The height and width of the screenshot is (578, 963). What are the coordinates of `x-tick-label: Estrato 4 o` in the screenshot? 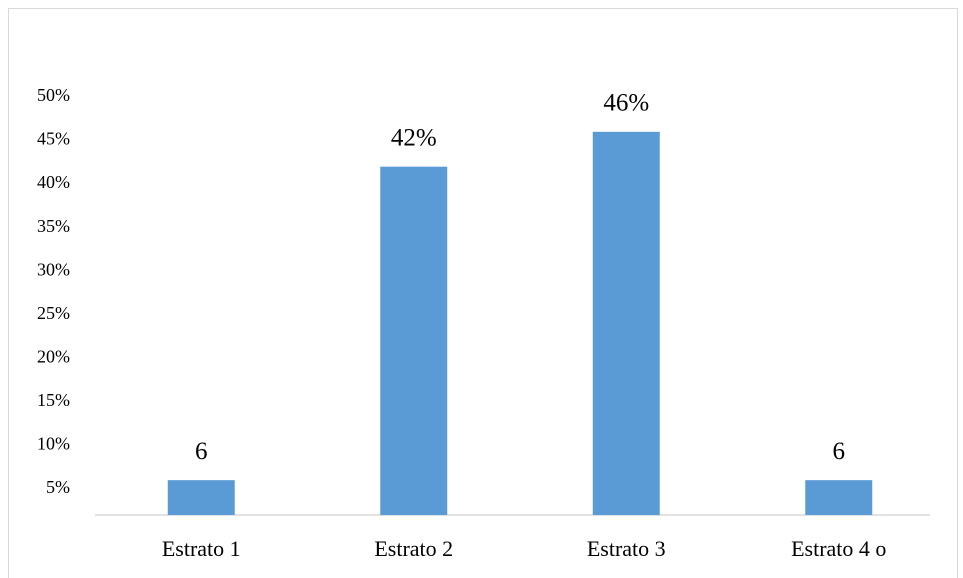 It's located at (838, 548).